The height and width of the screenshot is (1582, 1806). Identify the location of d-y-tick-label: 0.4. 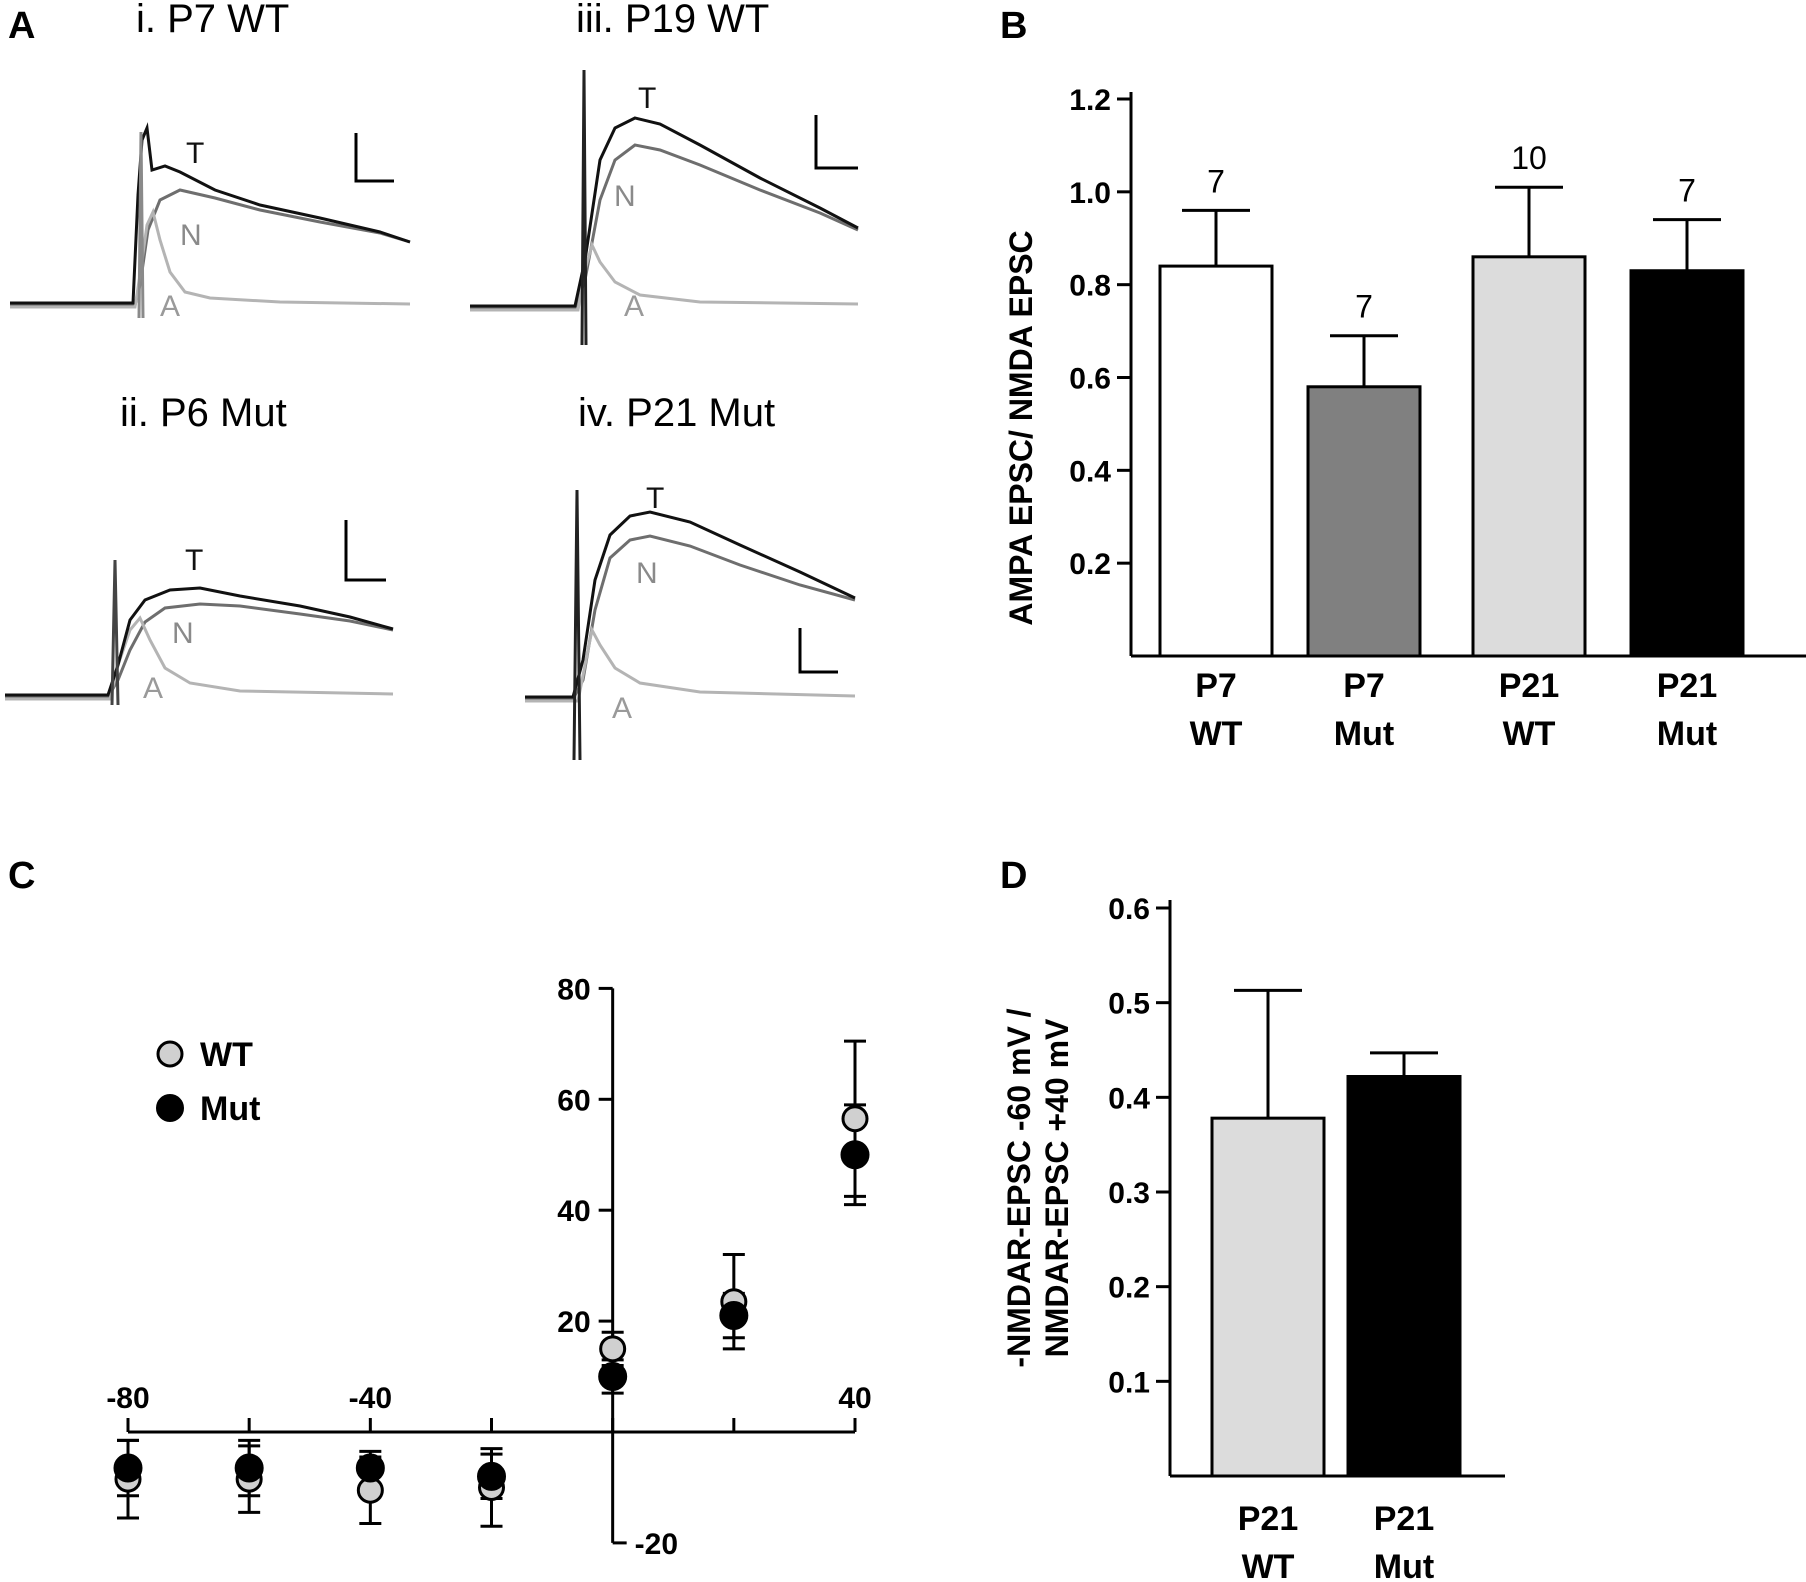
(1129, 1098).